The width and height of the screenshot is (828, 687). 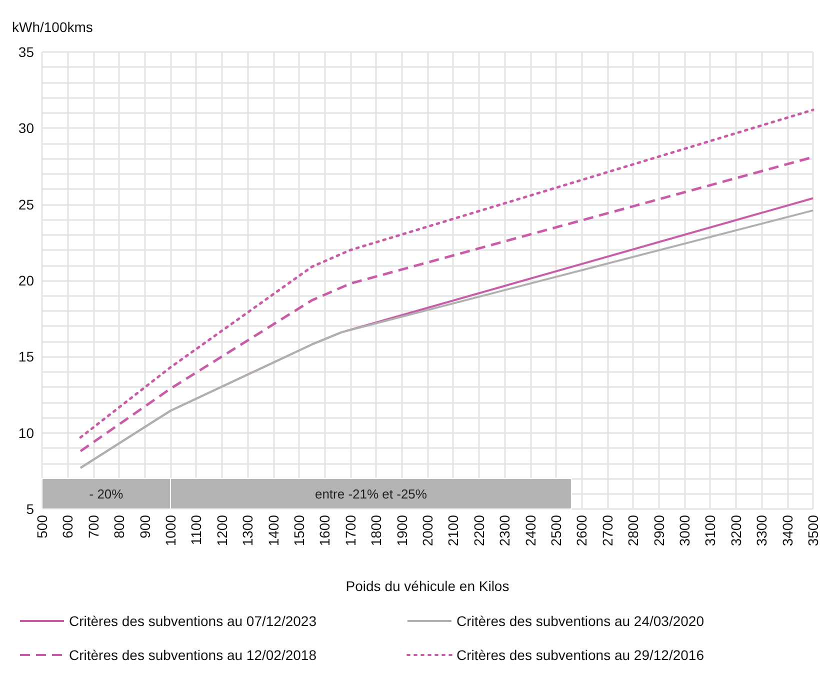 I want to click on x-tick-label: 2700, so click(x=607, y=530).